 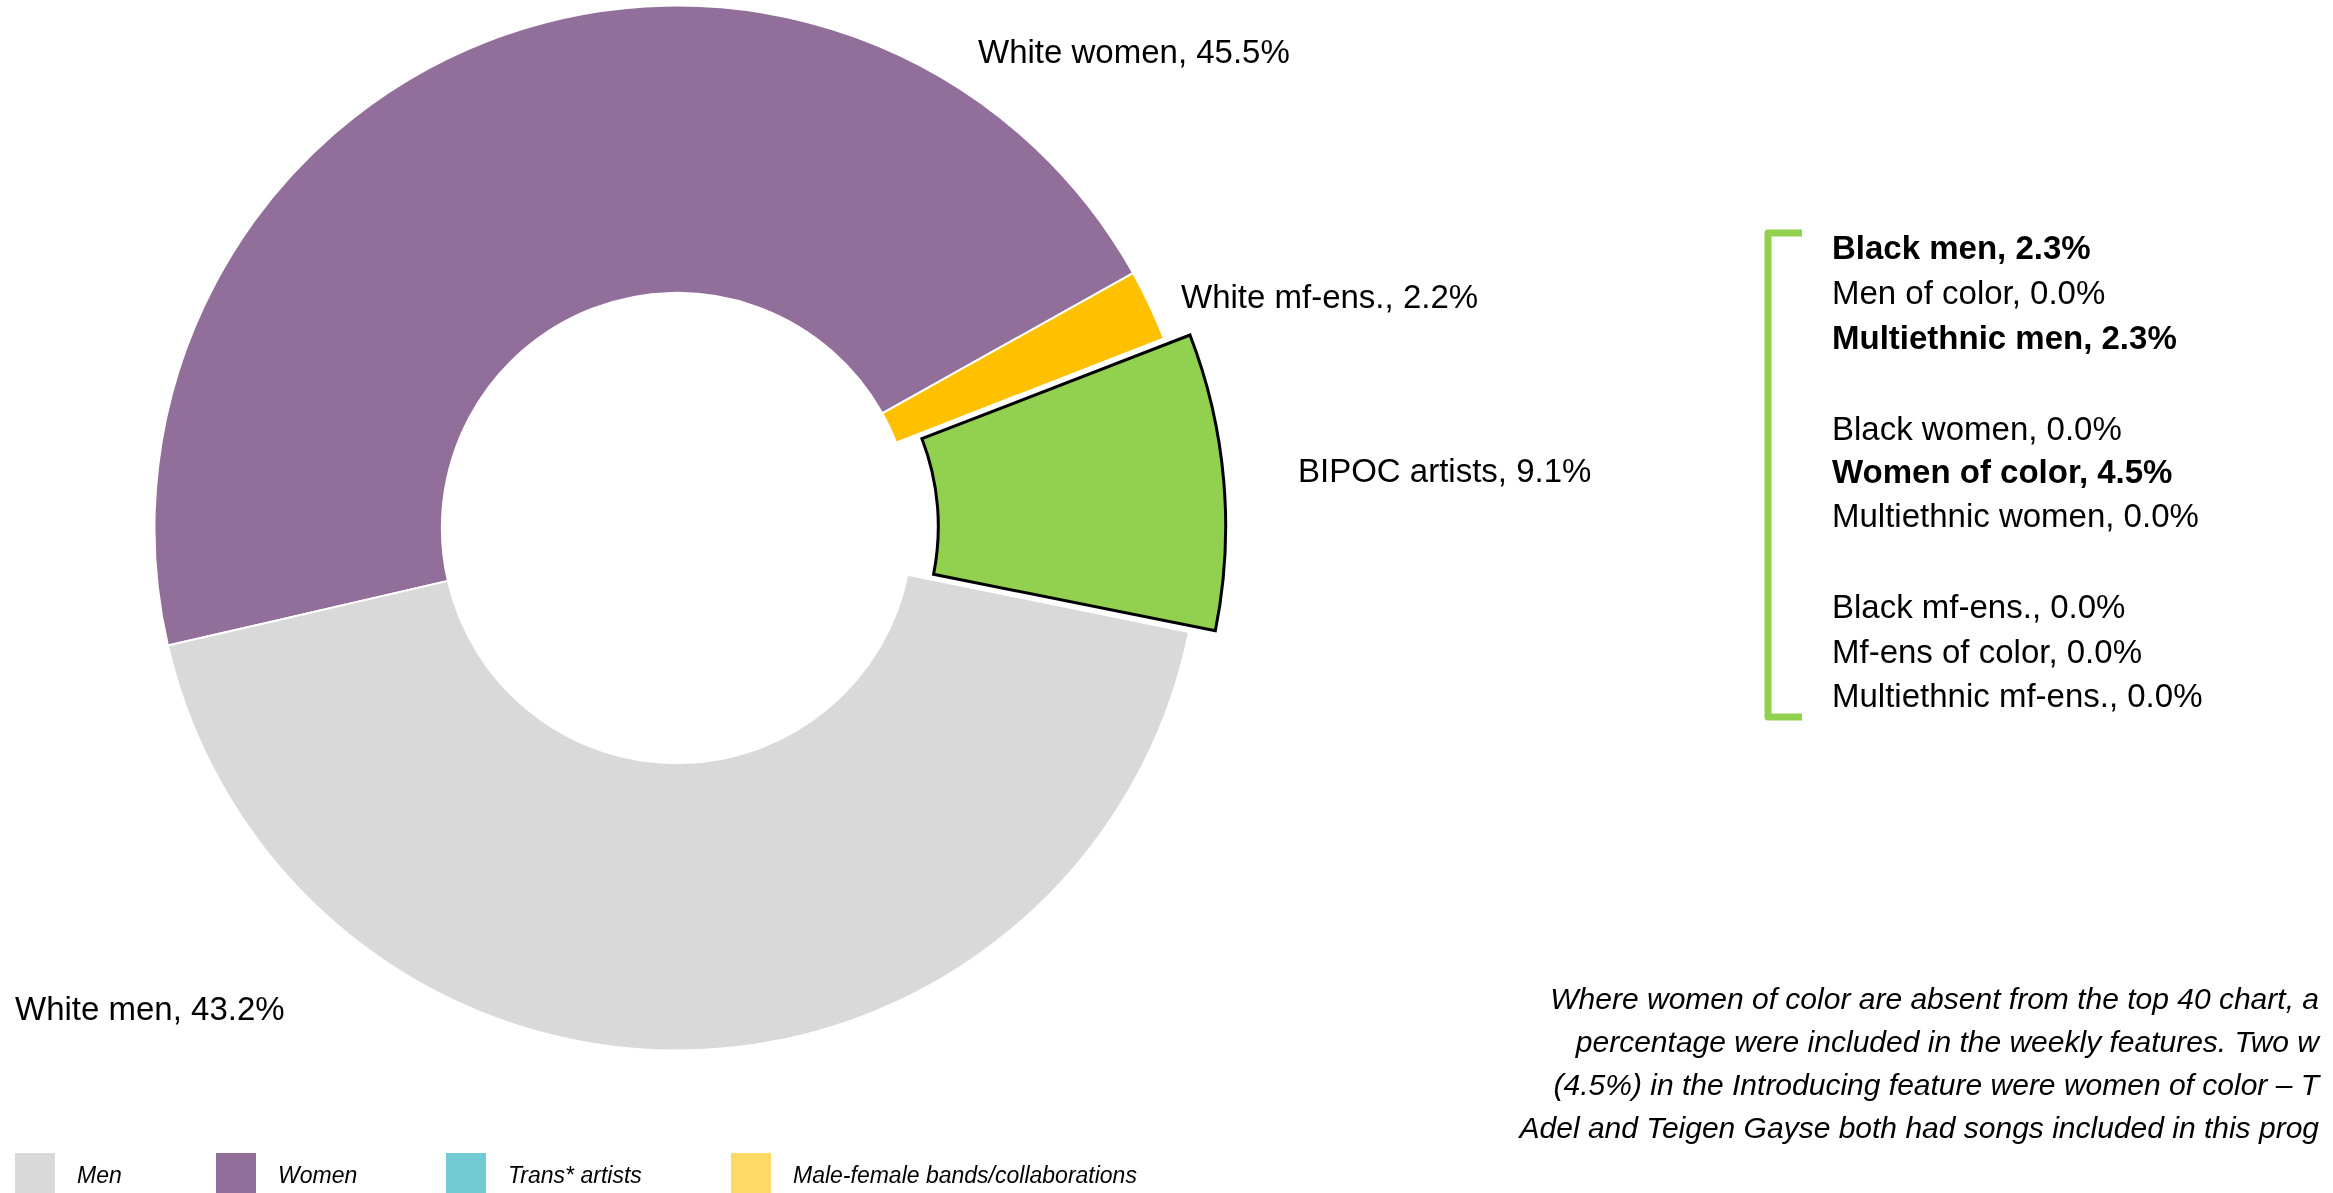 I want to click on slice-label: White mf-ens., 2.2%, so click(x=1330, y=297).